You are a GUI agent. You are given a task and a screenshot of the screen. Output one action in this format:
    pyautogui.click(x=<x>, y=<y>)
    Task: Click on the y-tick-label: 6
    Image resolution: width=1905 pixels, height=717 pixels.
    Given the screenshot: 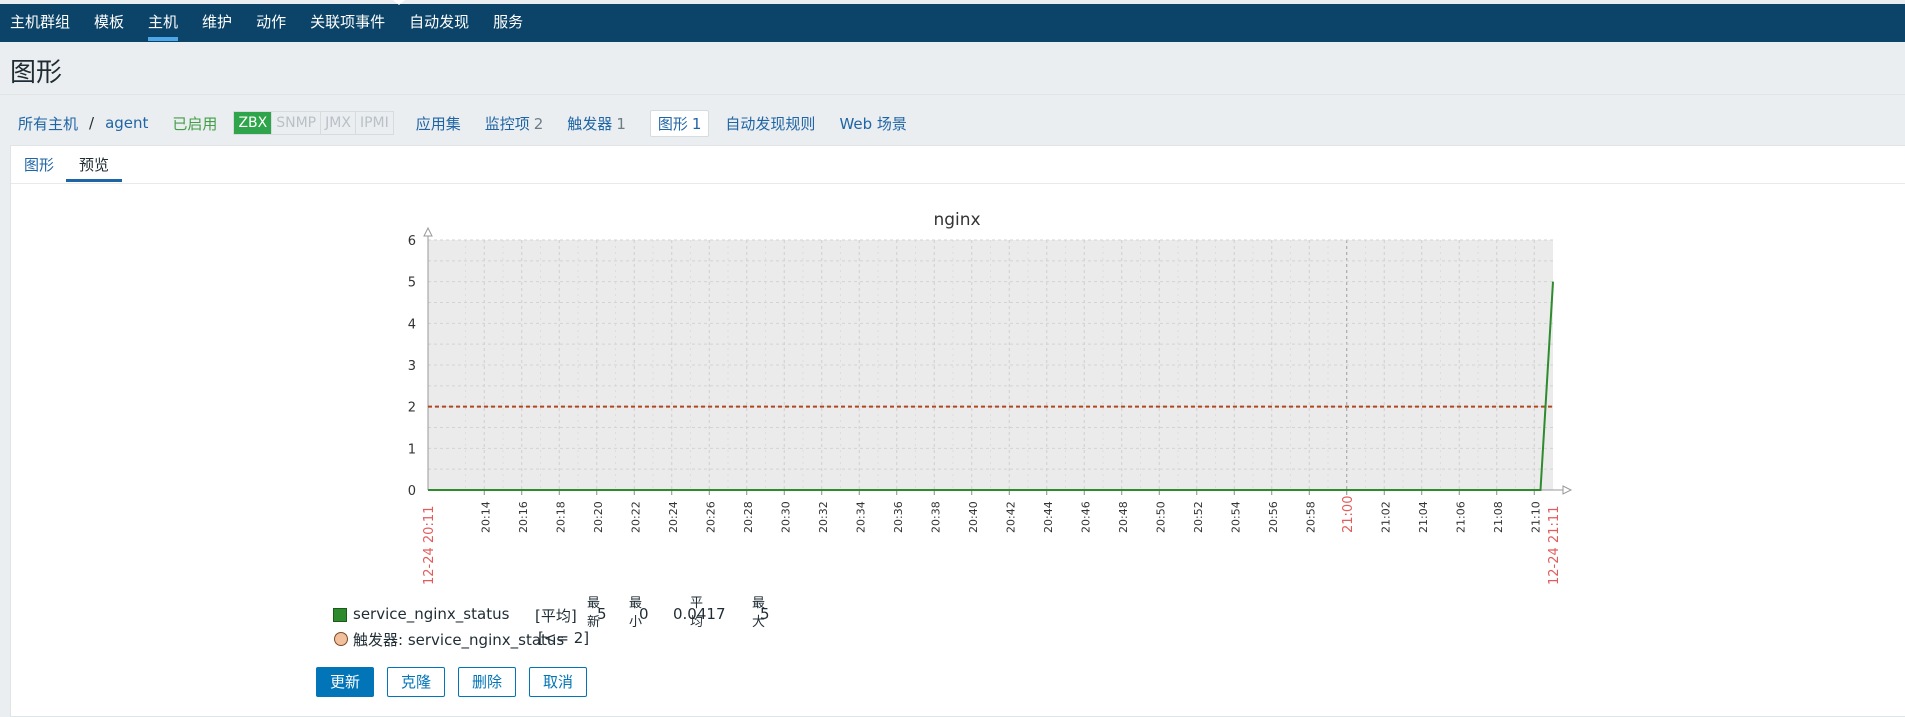 What is the action you would take?
    pyautogui.click(x=412, y=241)
    